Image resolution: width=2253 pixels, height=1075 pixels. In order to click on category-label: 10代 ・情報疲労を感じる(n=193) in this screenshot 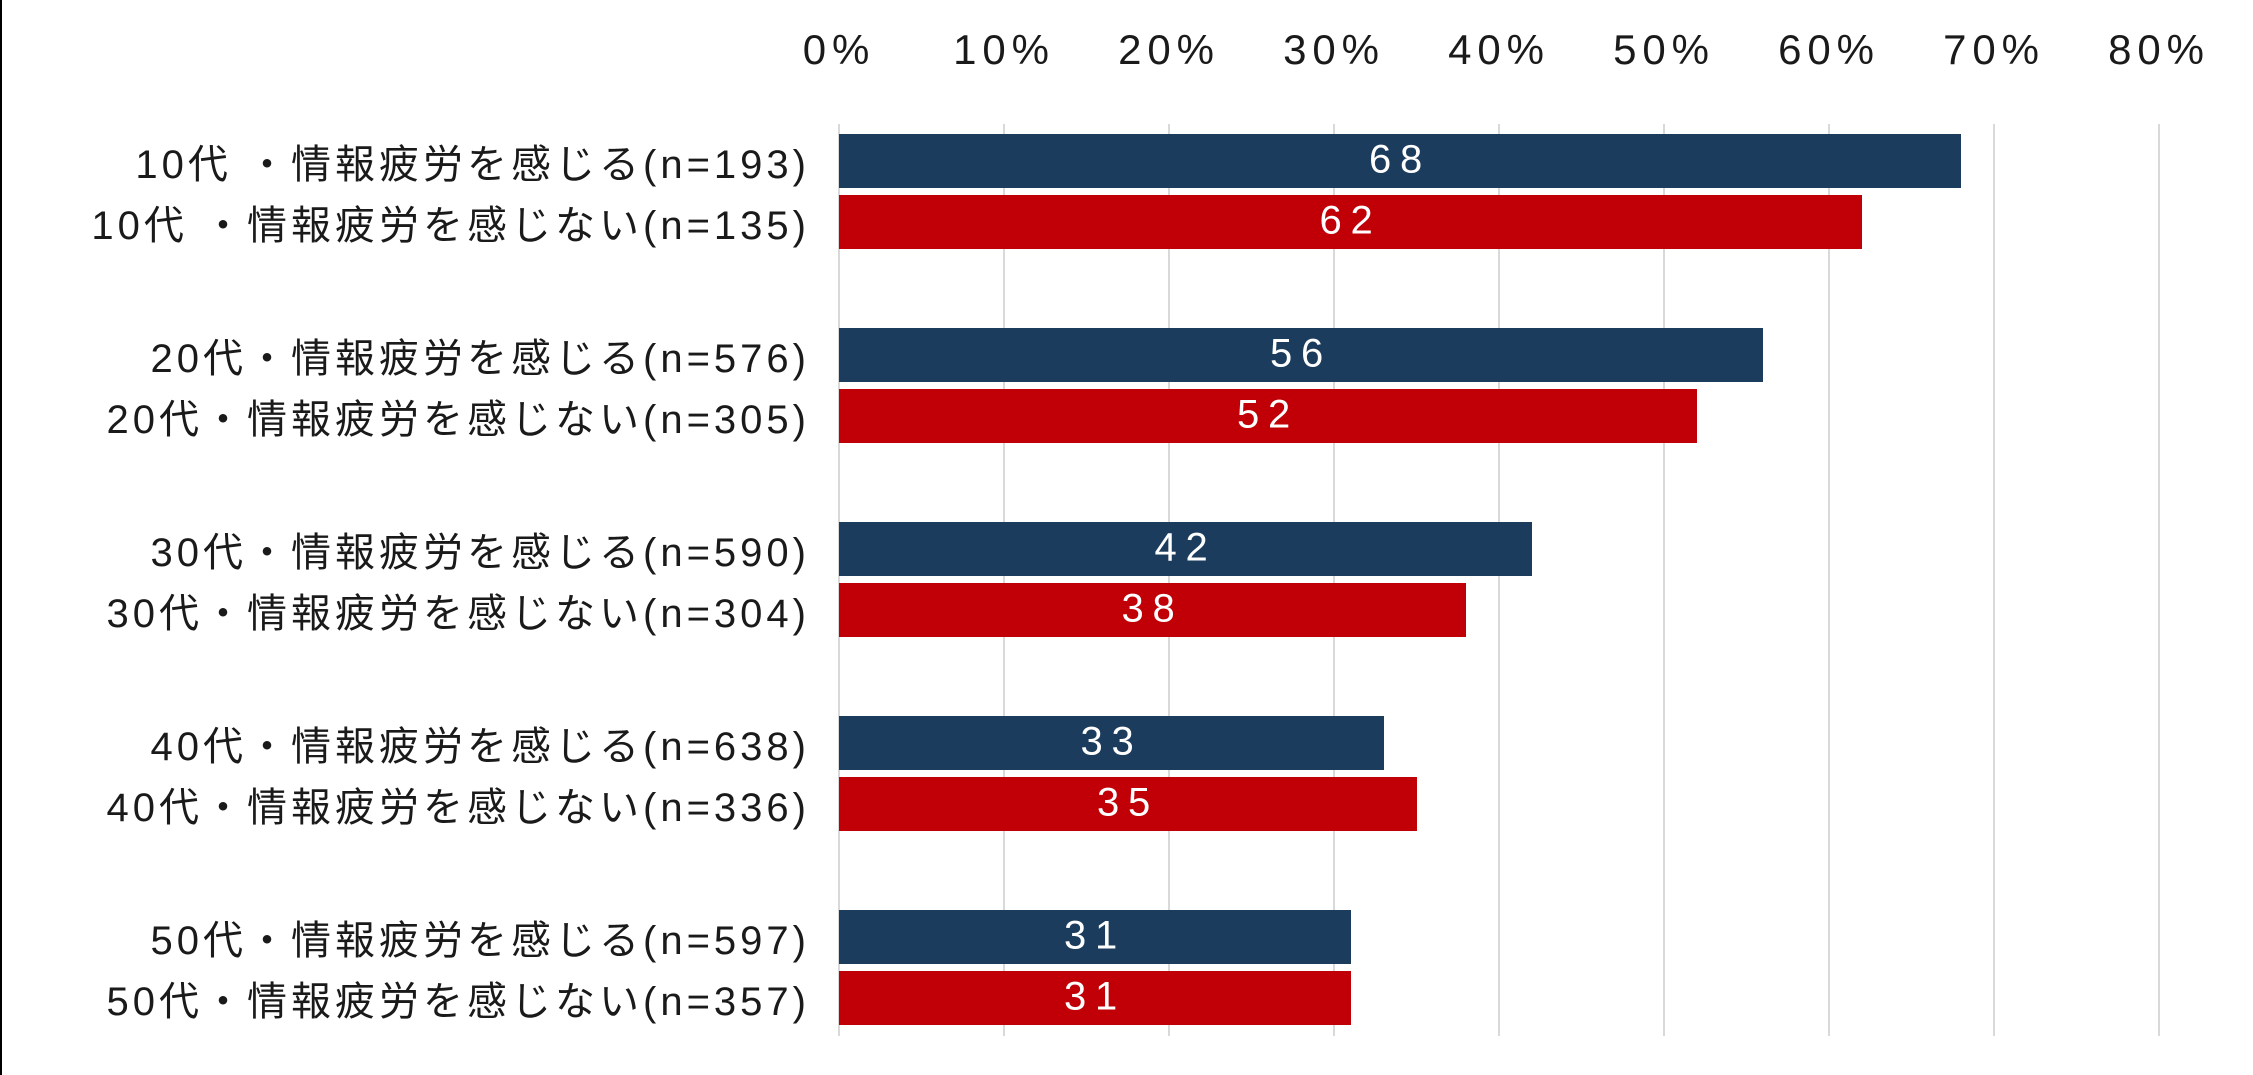, I will do `click(472, 165)`.